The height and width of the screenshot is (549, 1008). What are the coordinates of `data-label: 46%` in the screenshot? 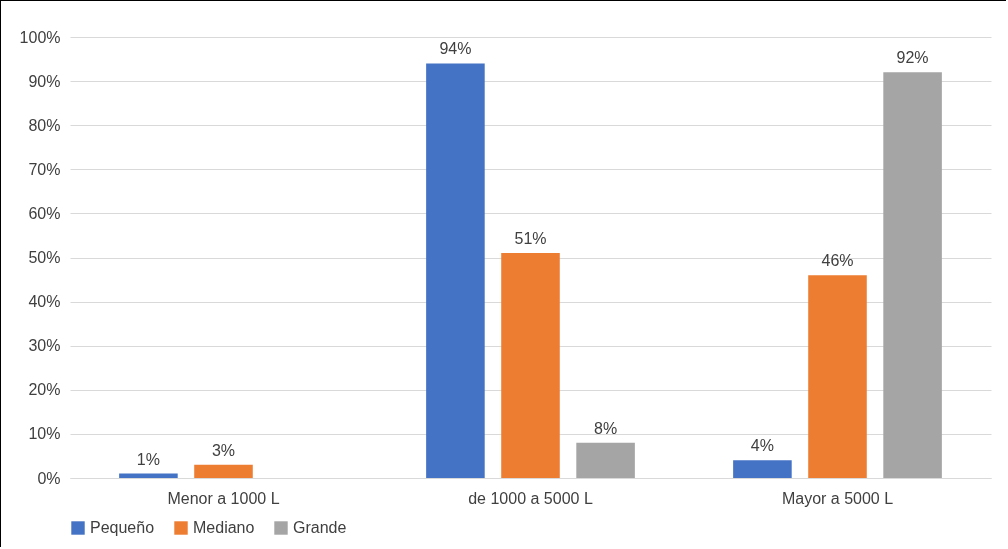 It's located at (837, 261).